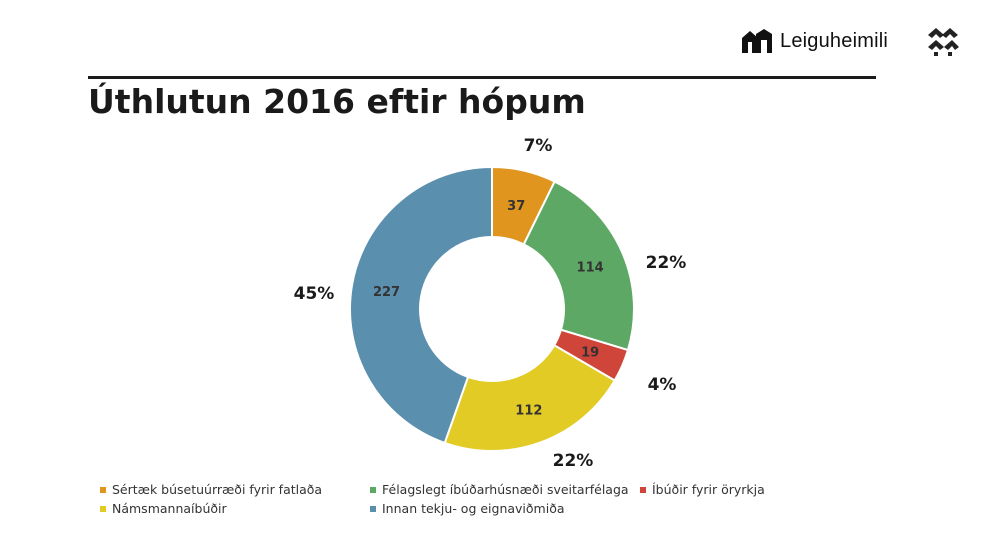 This screenshot has width=984, height=553. What do you see at coordinates (169, 508) in the screenshot?
I see `legend-label: Námsmannaíbúðir` at bounding box center [169, 508].